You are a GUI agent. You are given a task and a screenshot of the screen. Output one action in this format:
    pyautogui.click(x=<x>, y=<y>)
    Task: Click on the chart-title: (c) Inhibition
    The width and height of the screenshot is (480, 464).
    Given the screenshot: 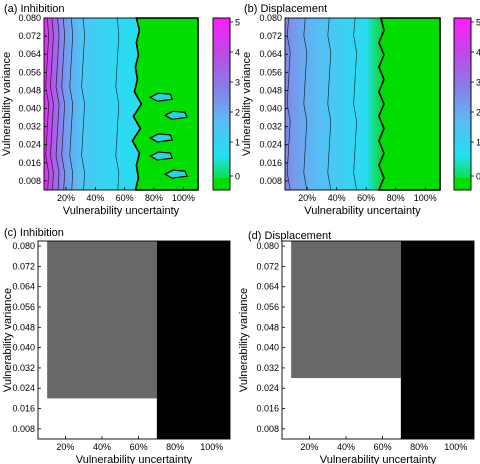 What is the action you would take?
    pyautogui.click(x=34, y=233)
    